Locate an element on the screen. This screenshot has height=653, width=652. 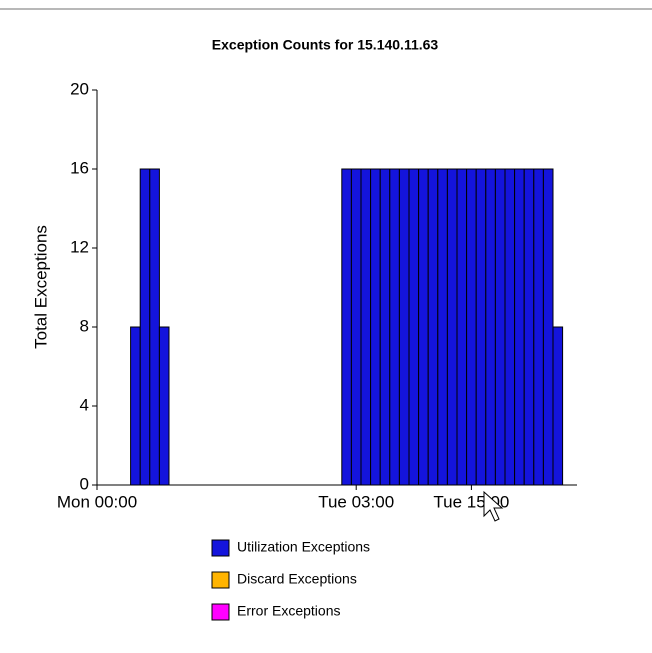
x-tick-label: Tue 03:00 is located at coordinates (356, 501).